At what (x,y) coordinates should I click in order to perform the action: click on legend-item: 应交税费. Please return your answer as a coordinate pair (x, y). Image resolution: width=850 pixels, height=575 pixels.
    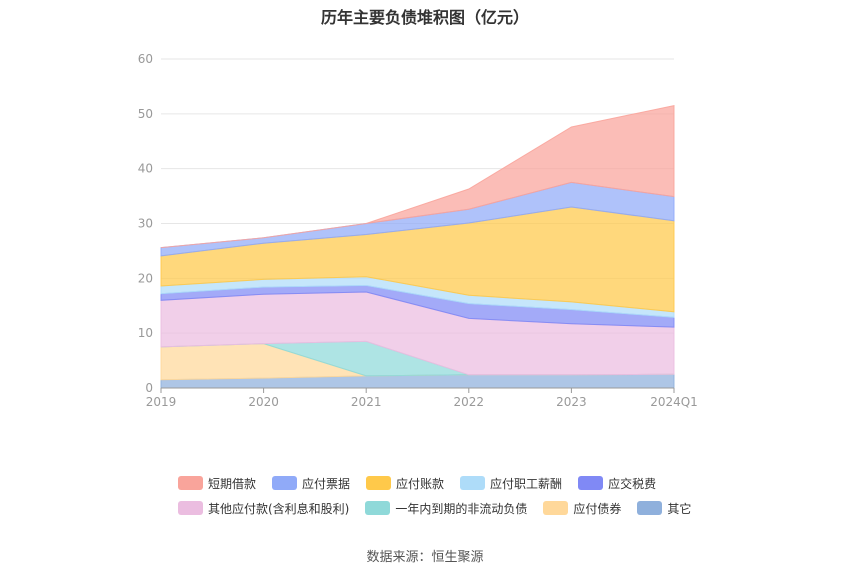
    Looking at the image, I should click on (617, 483).